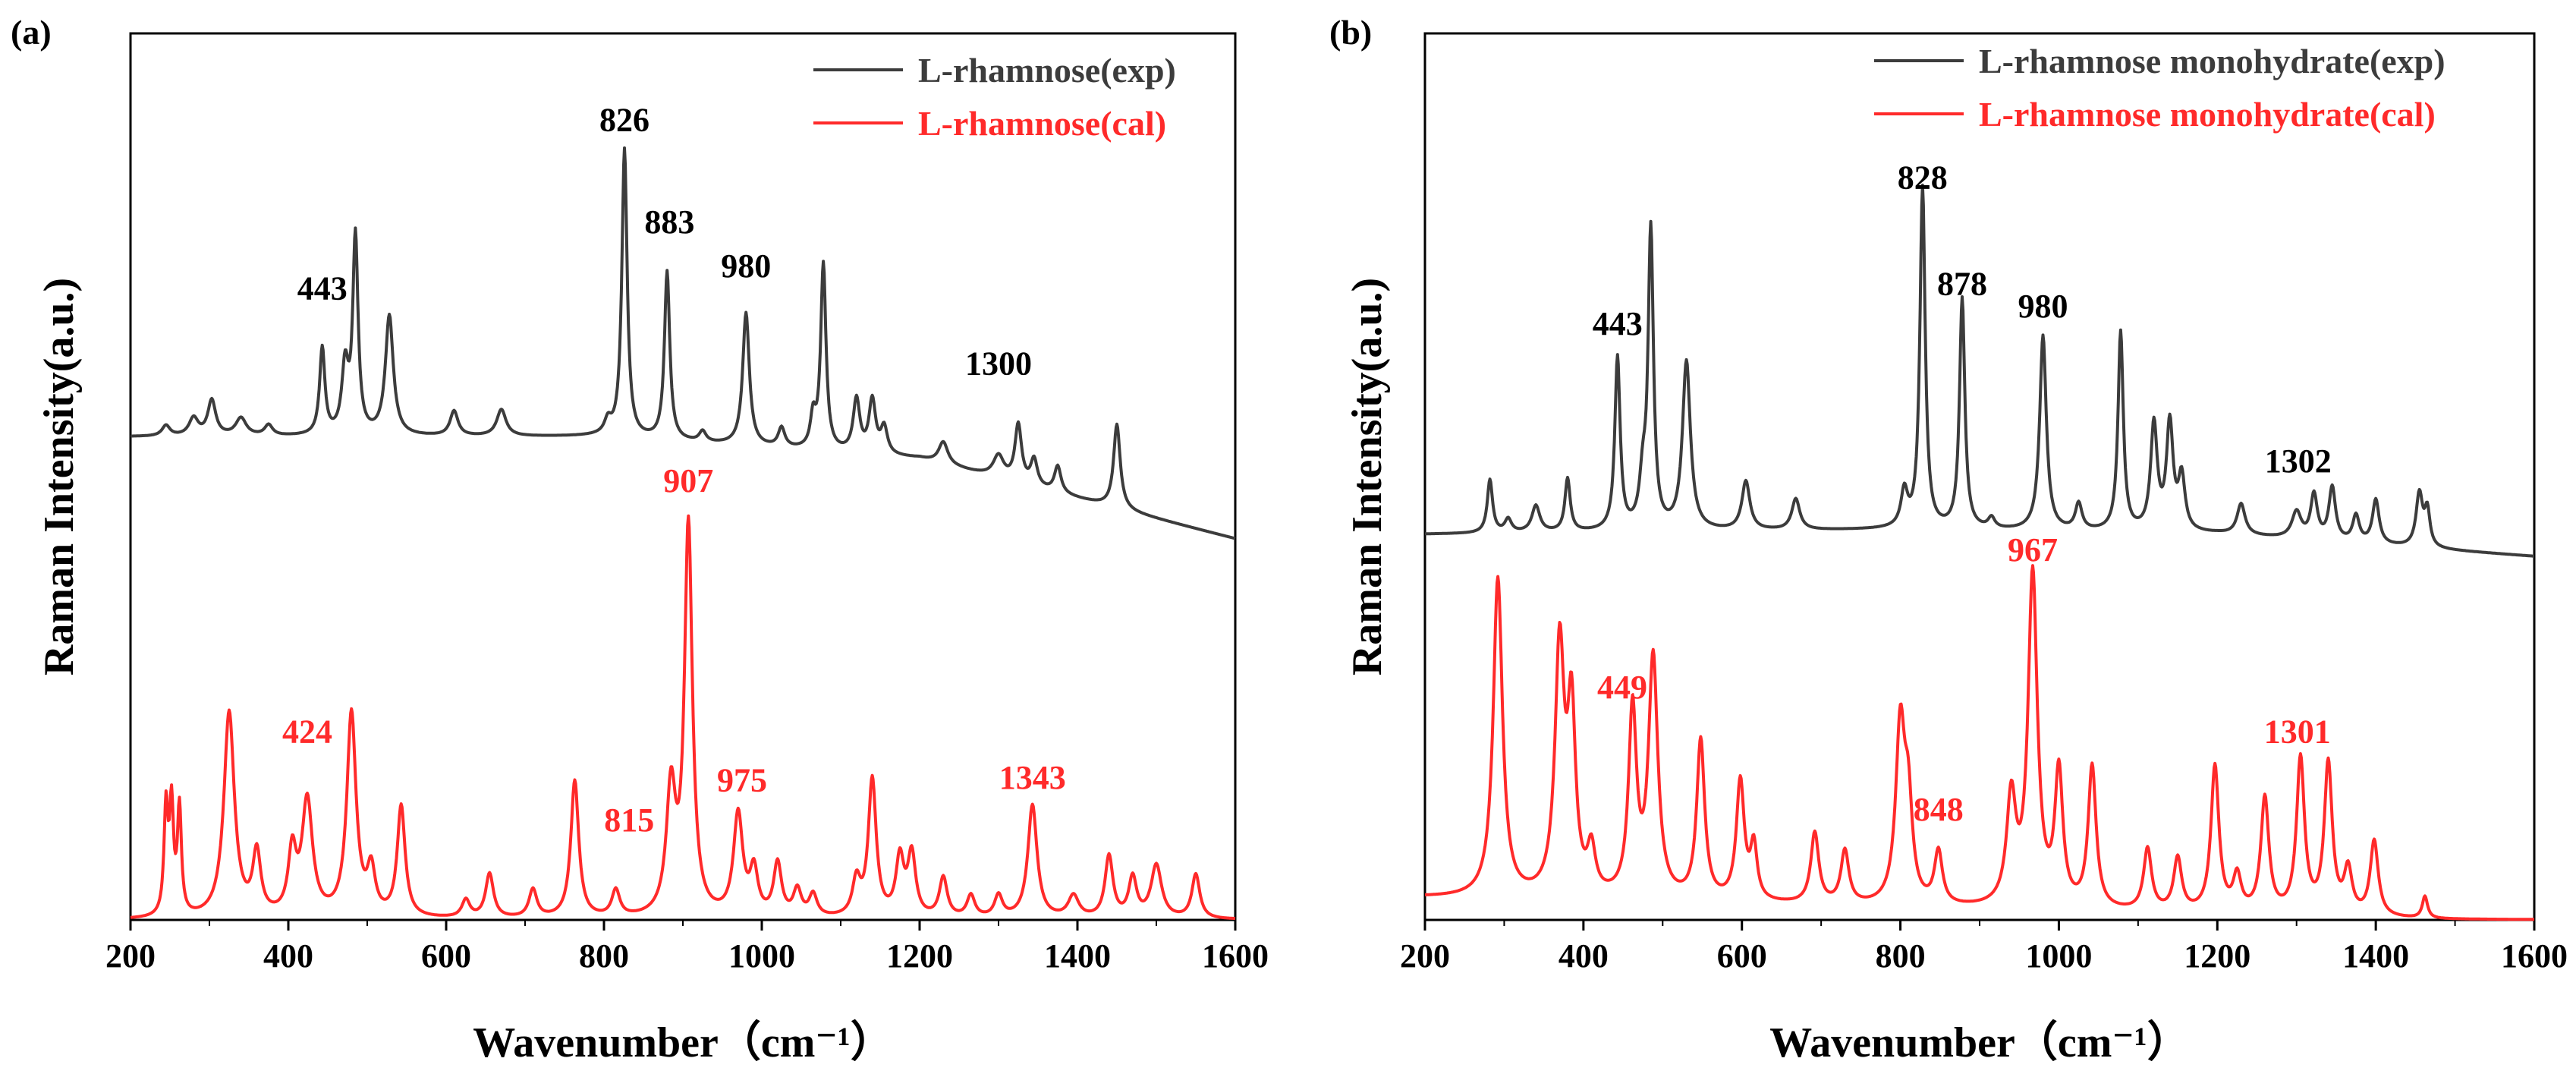 The image size is (2576, 1074). What do you see at coordinates (1032, 777) in the screenshot?
I see `peak-label: 1343` at bounding box center [1032, 777].